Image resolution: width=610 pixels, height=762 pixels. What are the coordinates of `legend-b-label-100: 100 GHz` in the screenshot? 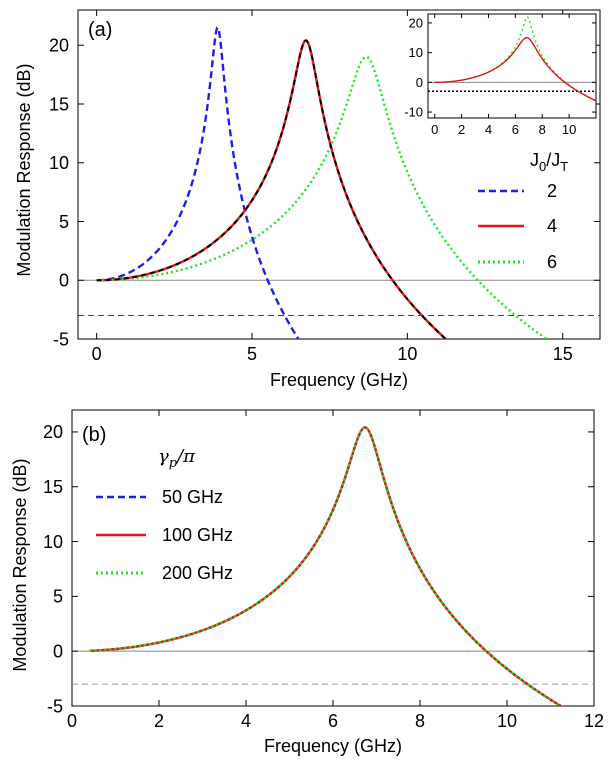 It's located at (197, 535).